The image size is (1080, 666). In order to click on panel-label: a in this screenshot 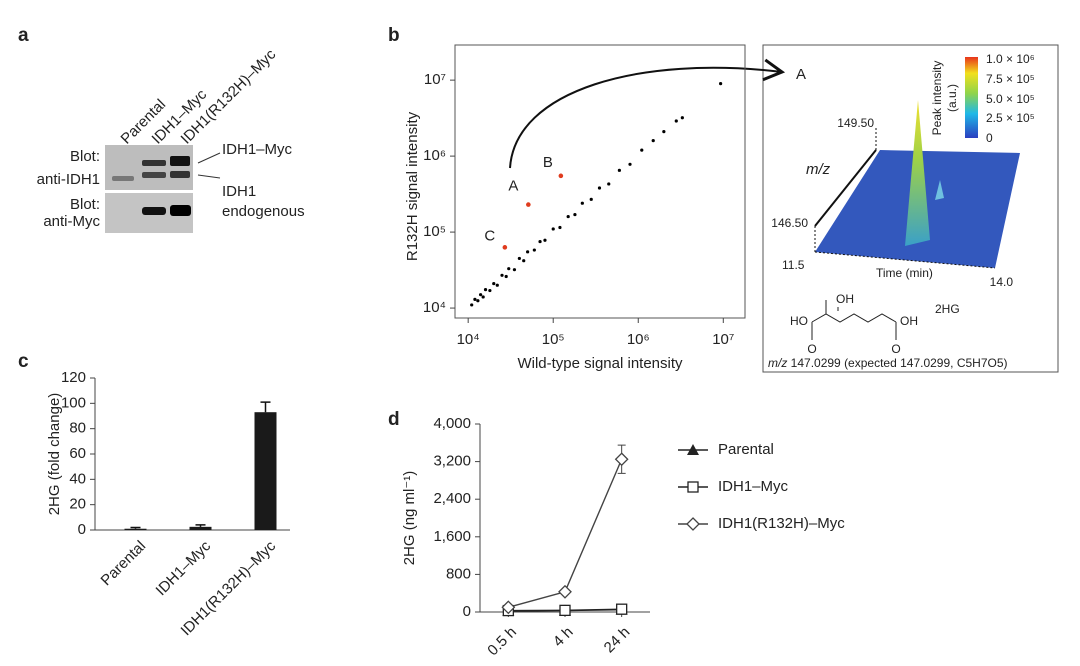, I will do `click(23, 35)`.